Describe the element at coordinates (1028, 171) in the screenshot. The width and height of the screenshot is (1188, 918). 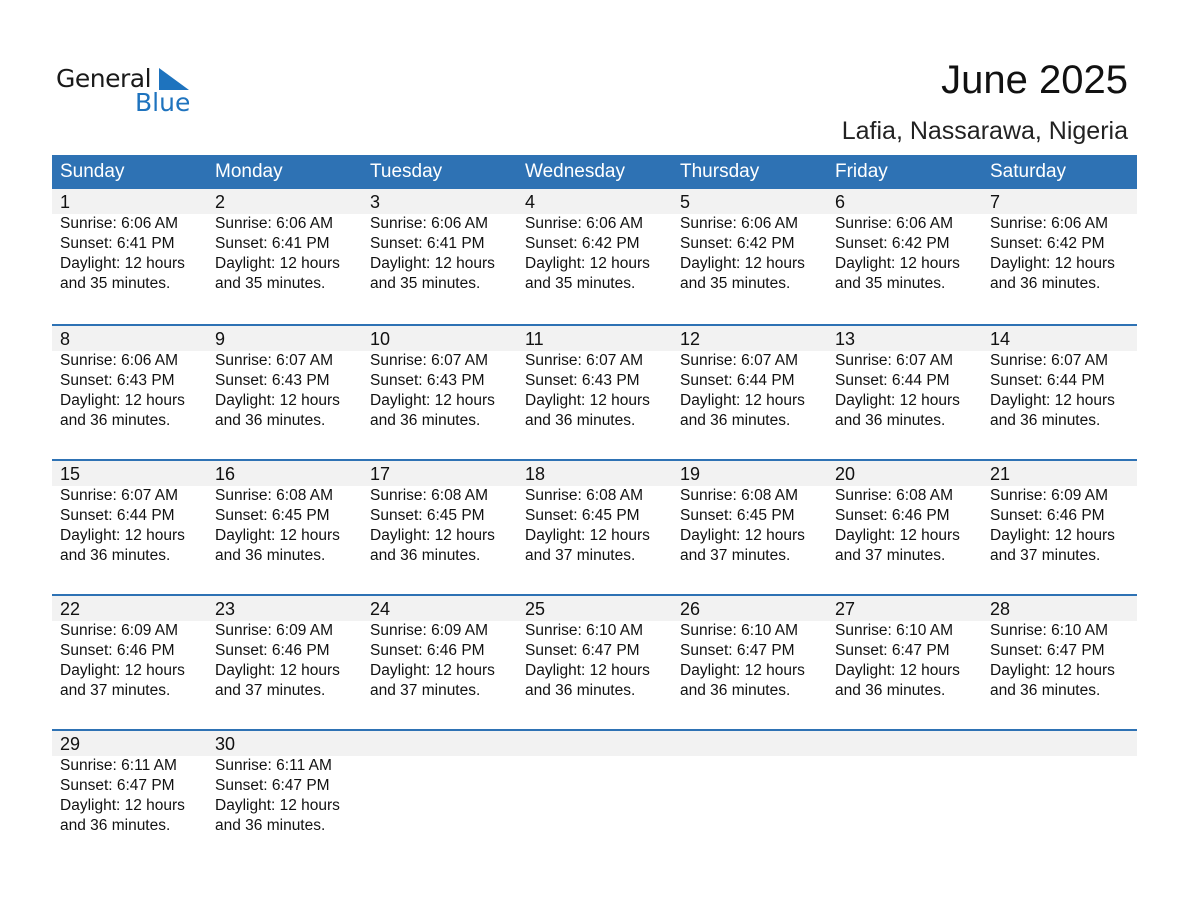
I see `weekday-saturday: Saturday` at that location.